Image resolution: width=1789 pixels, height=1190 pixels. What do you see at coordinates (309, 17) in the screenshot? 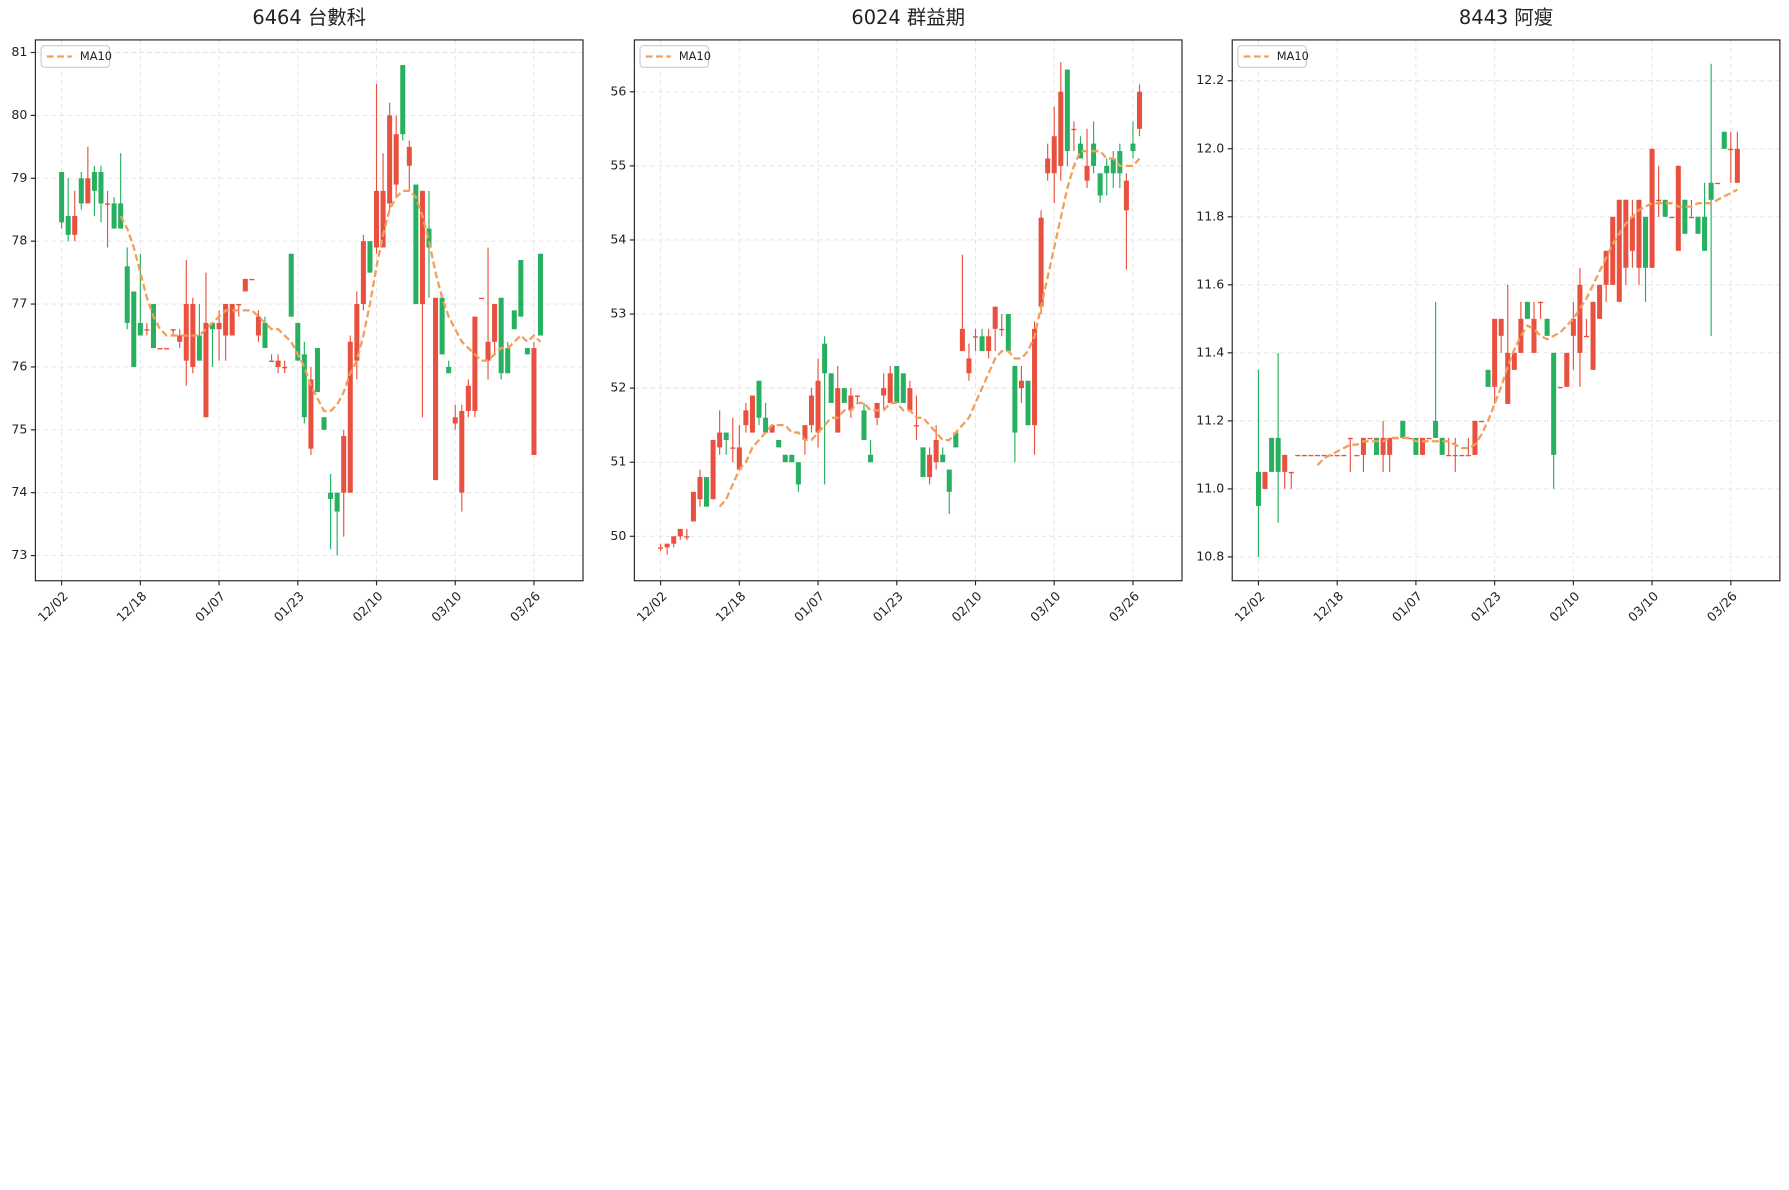
I see `chart-title: 6464 台數科` at bounding box center [309, 17].